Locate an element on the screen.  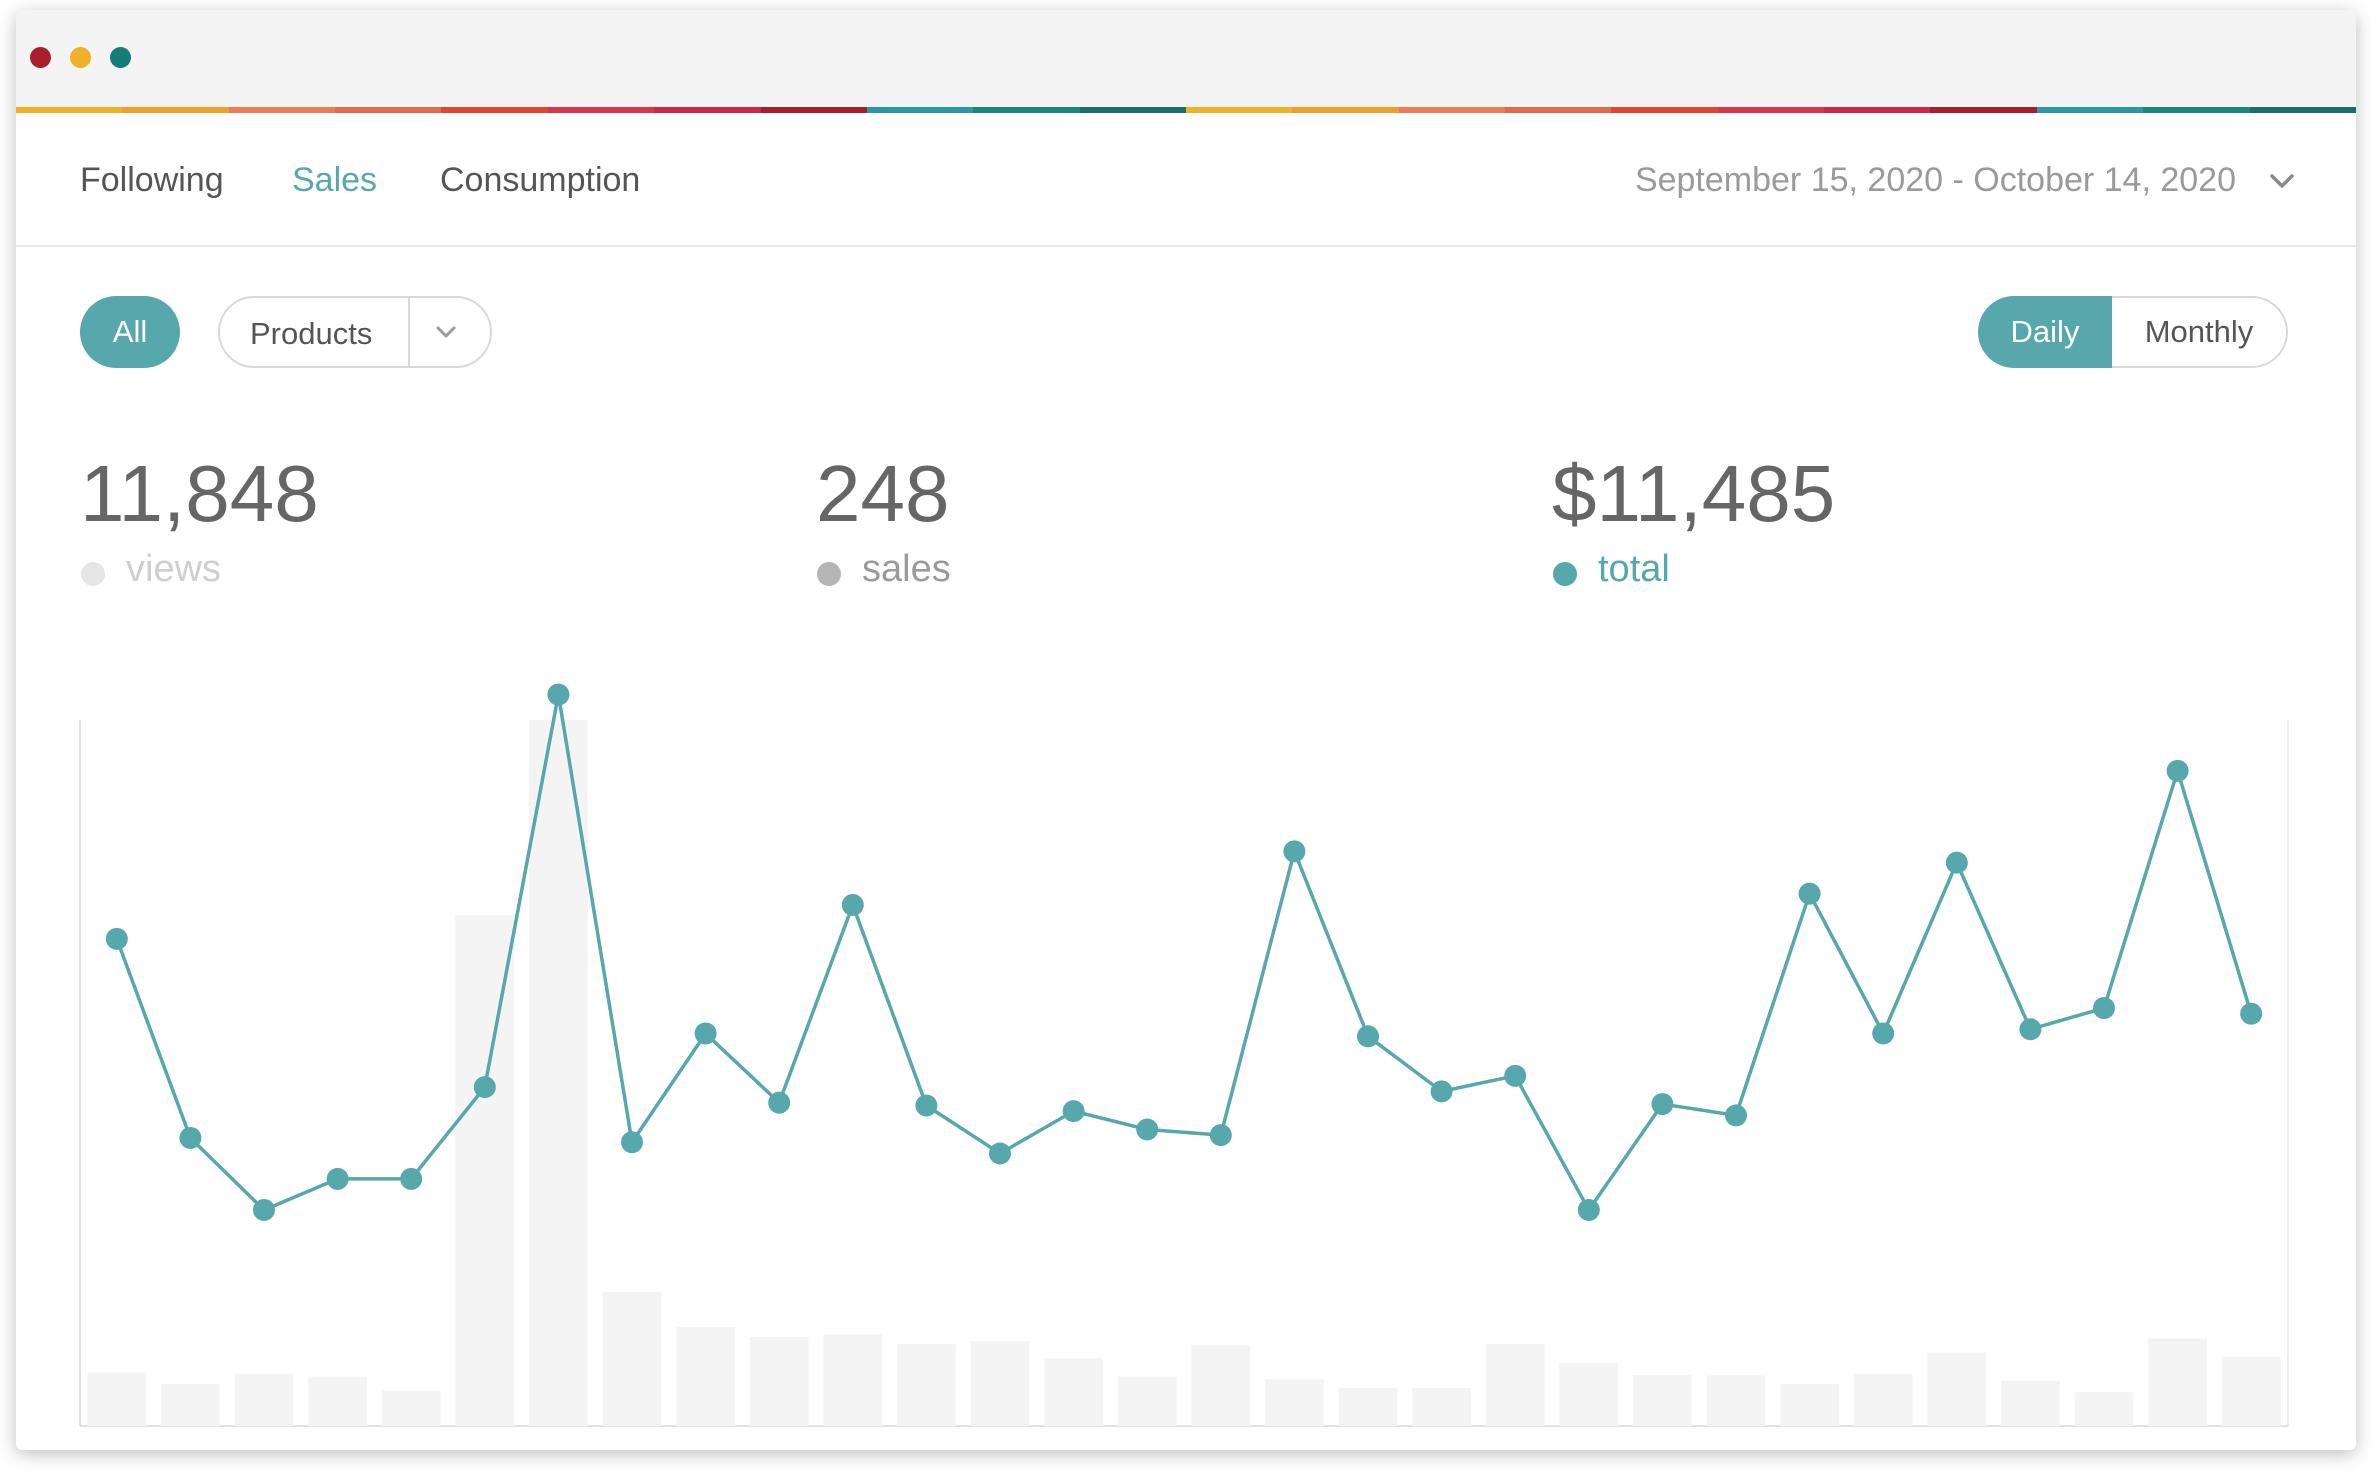
sales-legend-dot is located at coordinates (829, 574).